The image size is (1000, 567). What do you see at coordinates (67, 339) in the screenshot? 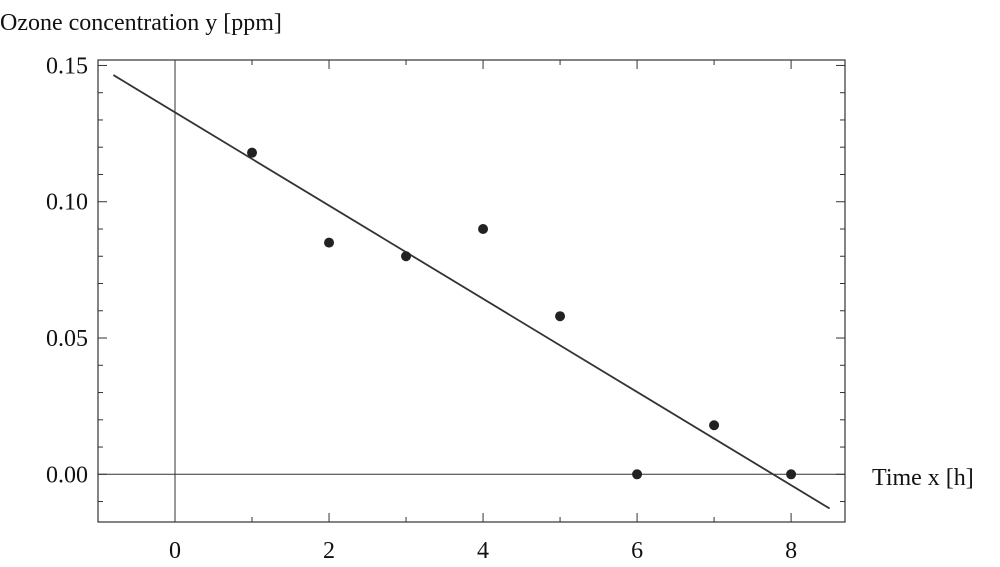
I see `y-tick-label: 0.05` at bounding box center [67, 339].